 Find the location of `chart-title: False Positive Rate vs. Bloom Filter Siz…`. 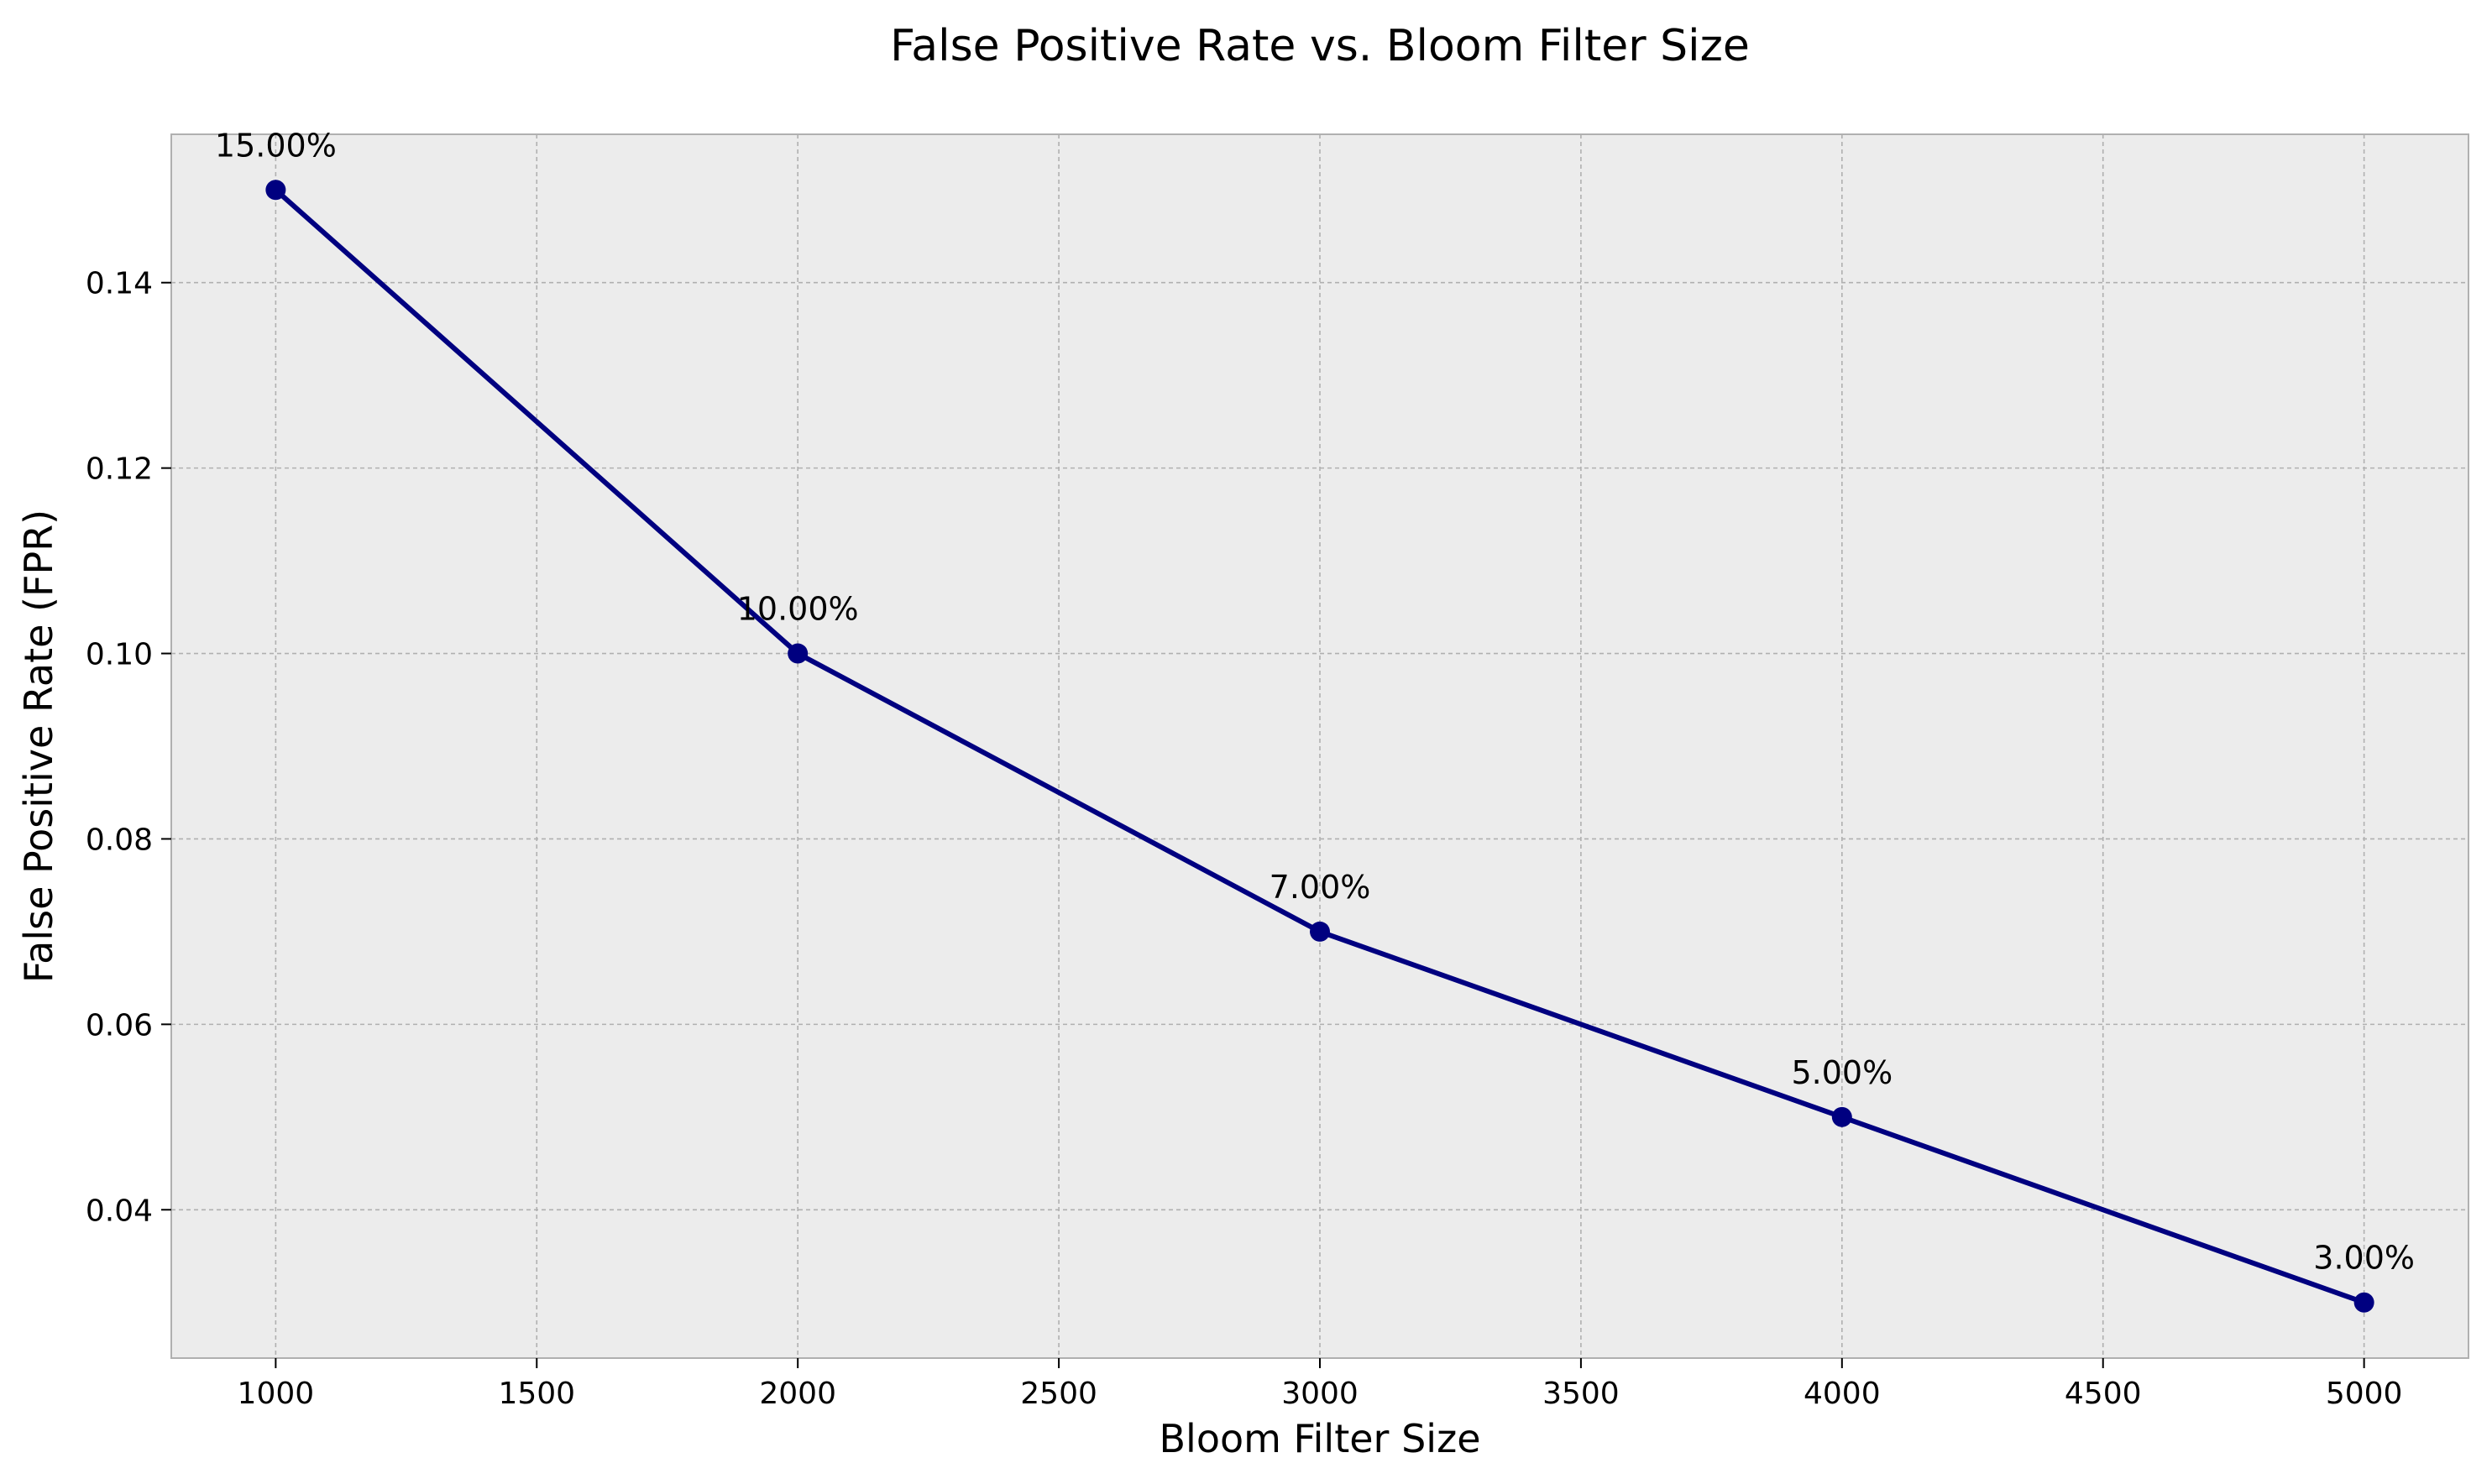

chart-title: False Positive Rate vs. Bloom Filter Siz… is located at coordinates (1320, 46).